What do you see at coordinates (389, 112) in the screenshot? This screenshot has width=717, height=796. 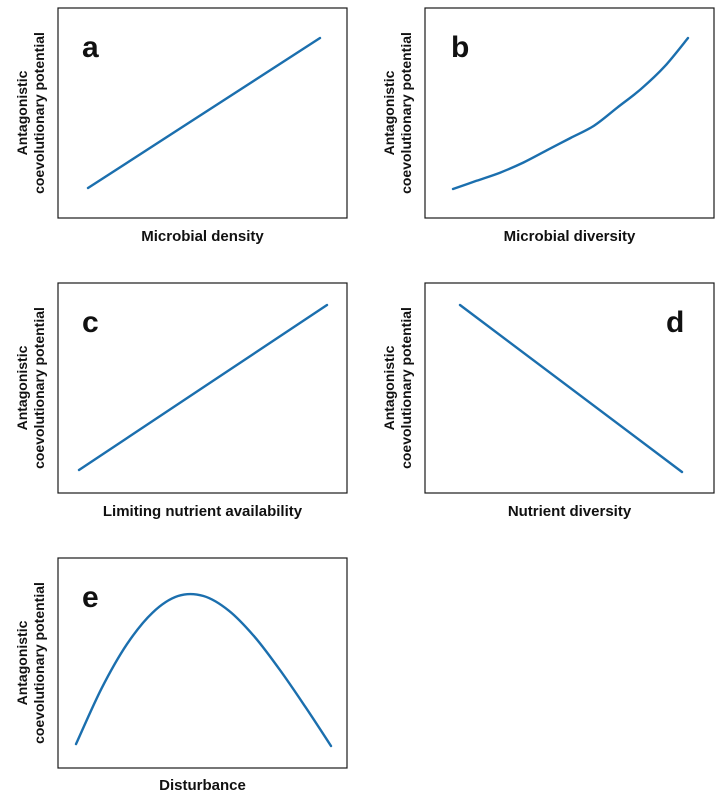 I see `y-axis-label-line1-b: Antagonistic` at bounding box center [389, 112].